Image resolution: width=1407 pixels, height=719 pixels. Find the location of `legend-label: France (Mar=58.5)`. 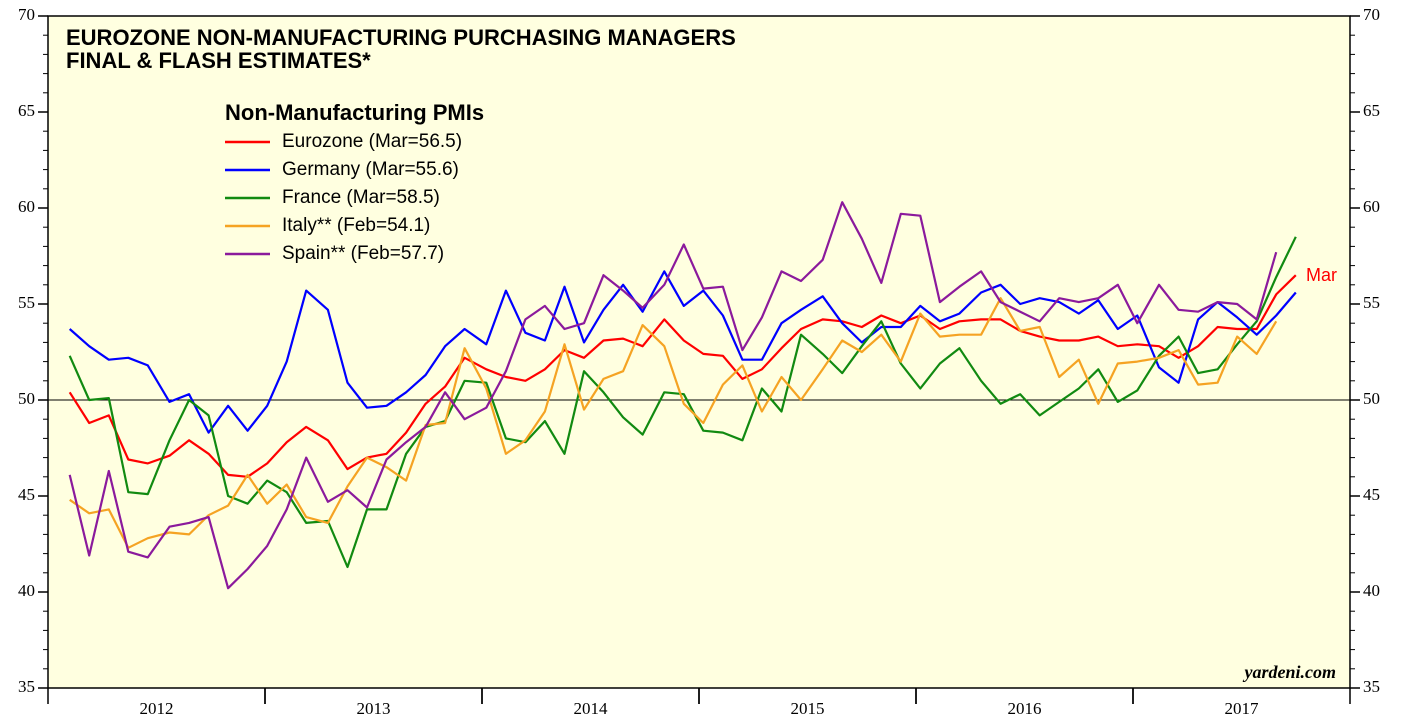

legend-label: France (Mar=58.5) is located at coordinates (361, 197).